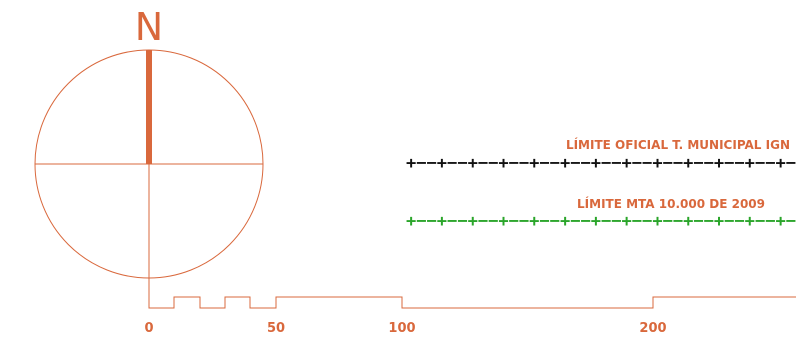 The width and height of the screenshot is (796, 339). Describe the element at coordinates (652, 328) in the screenshot. I see `scale-tick-200: 200` at that location.